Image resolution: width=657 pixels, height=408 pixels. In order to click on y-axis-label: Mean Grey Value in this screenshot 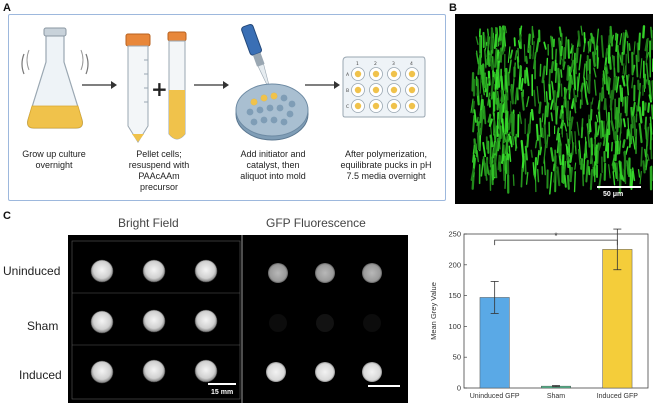, I will do `click(433, 311)`.